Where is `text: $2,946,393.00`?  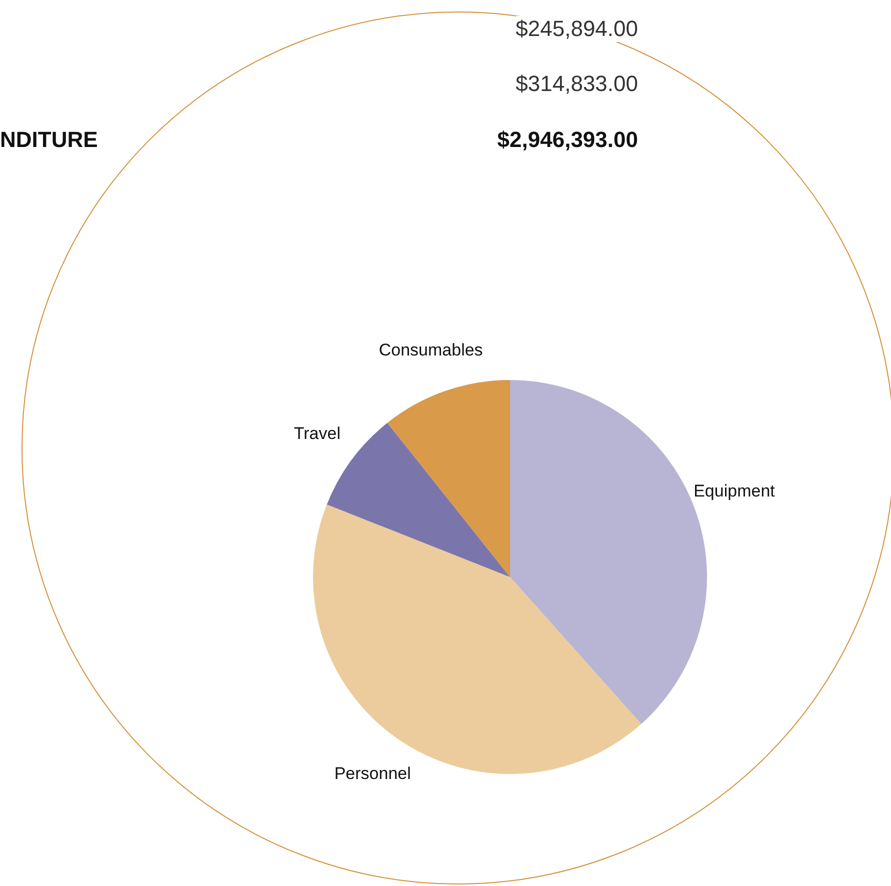 text: $2,946,393.00 is located at coordinates (567, 140).